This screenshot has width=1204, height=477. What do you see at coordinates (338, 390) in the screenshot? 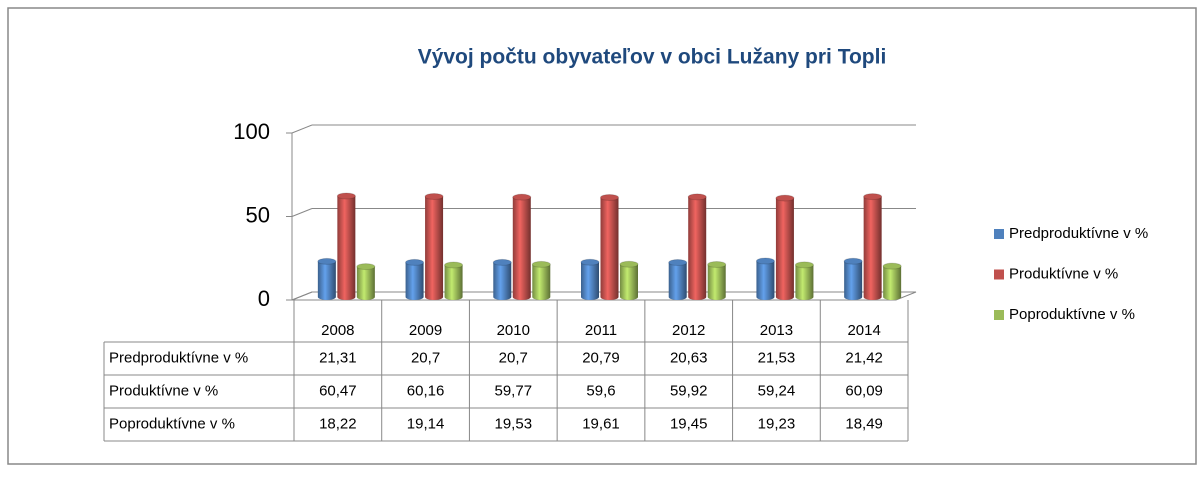
I see `table-cell: 60,47` at bounding box center [338, 390].